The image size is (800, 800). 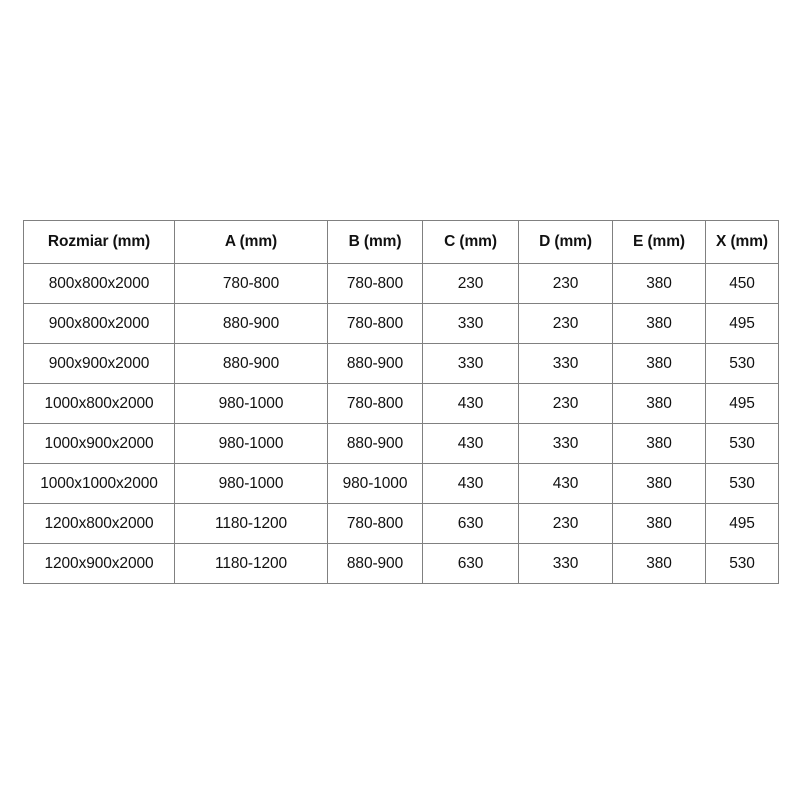 What do you see at coordinates (659, 242) in the screenshot?
I see `column-header-e: E (mm)` at bounding box center [659, 242].